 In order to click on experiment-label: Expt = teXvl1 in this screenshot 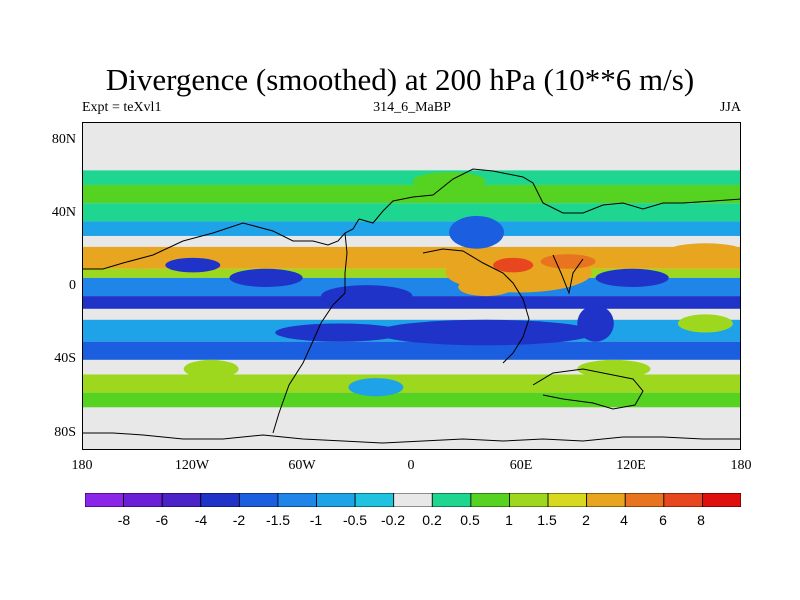, I will do `click(122, 107)`.